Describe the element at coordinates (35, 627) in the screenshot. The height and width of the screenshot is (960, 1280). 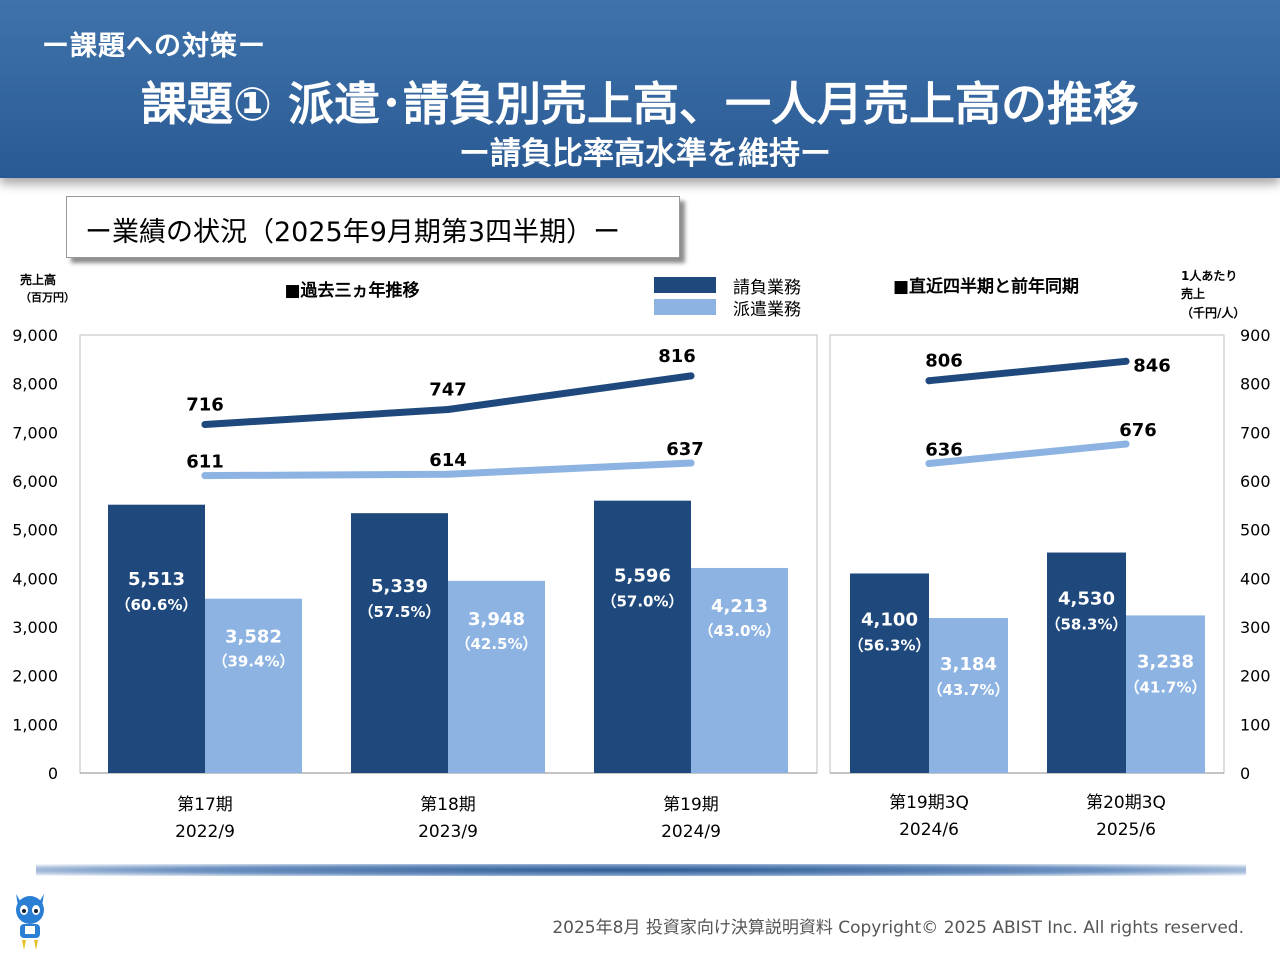
I see `y-tick-label: 3,000` at that location.